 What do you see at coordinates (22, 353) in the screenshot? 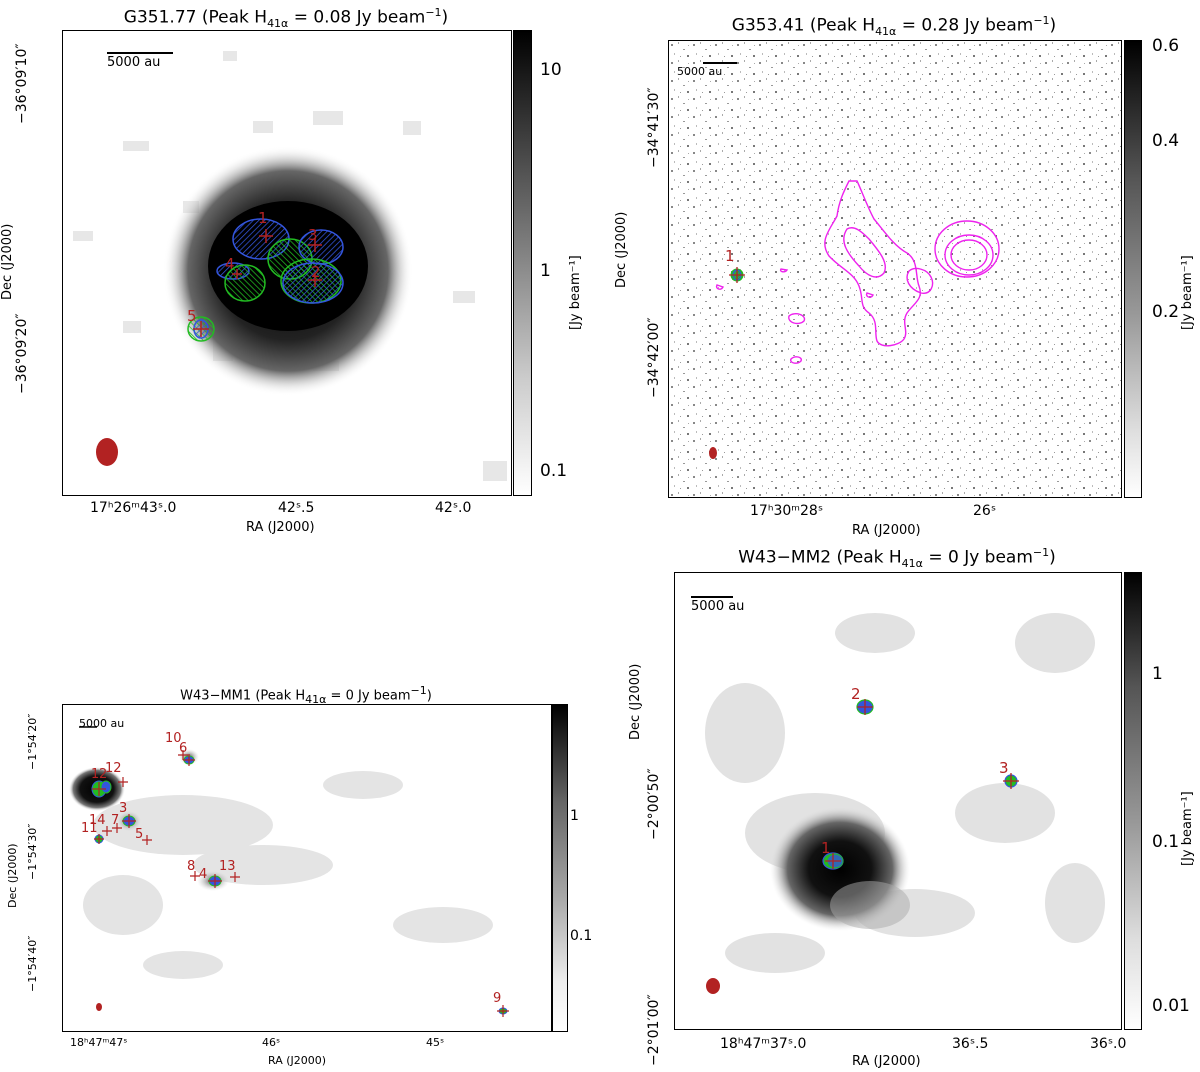
I see `y-tick: −36°09′20″` at bounding box center [22, 353].